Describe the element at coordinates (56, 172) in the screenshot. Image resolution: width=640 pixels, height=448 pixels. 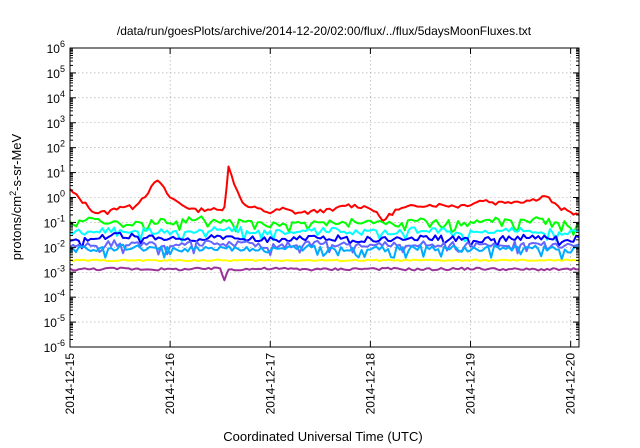
I see `y-tick-label: 10¹` at that location.